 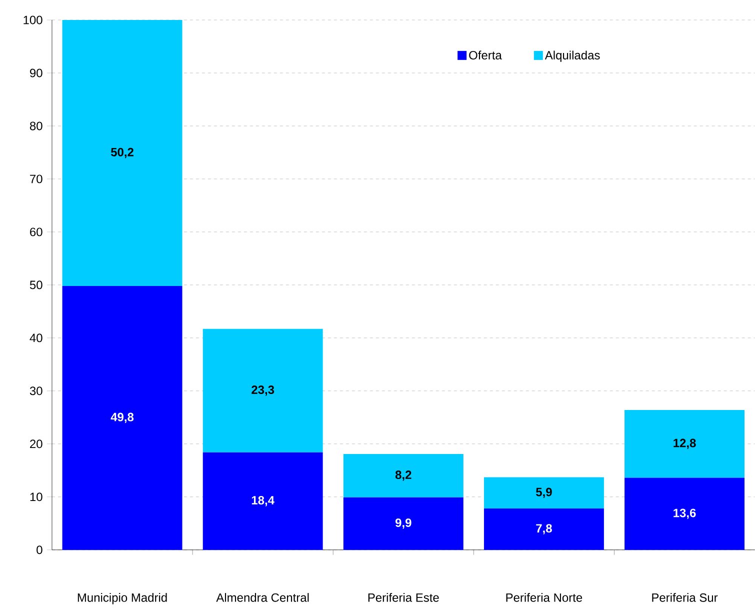 What do you see at coordinates (36, 126) in the screenshot?
I see `y-tick-label: 80` at bounding box center [36, 126].